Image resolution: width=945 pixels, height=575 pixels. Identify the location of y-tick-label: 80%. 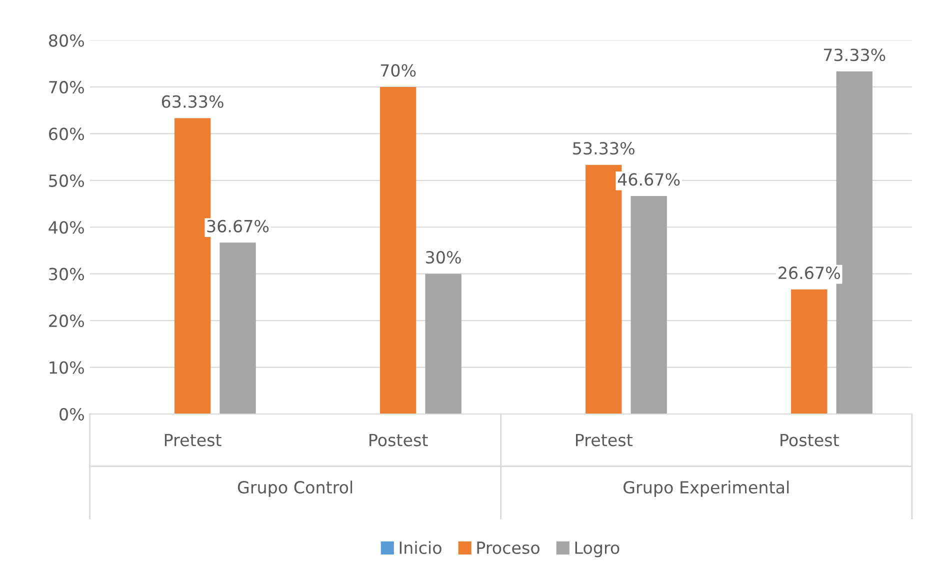
(66, 40).